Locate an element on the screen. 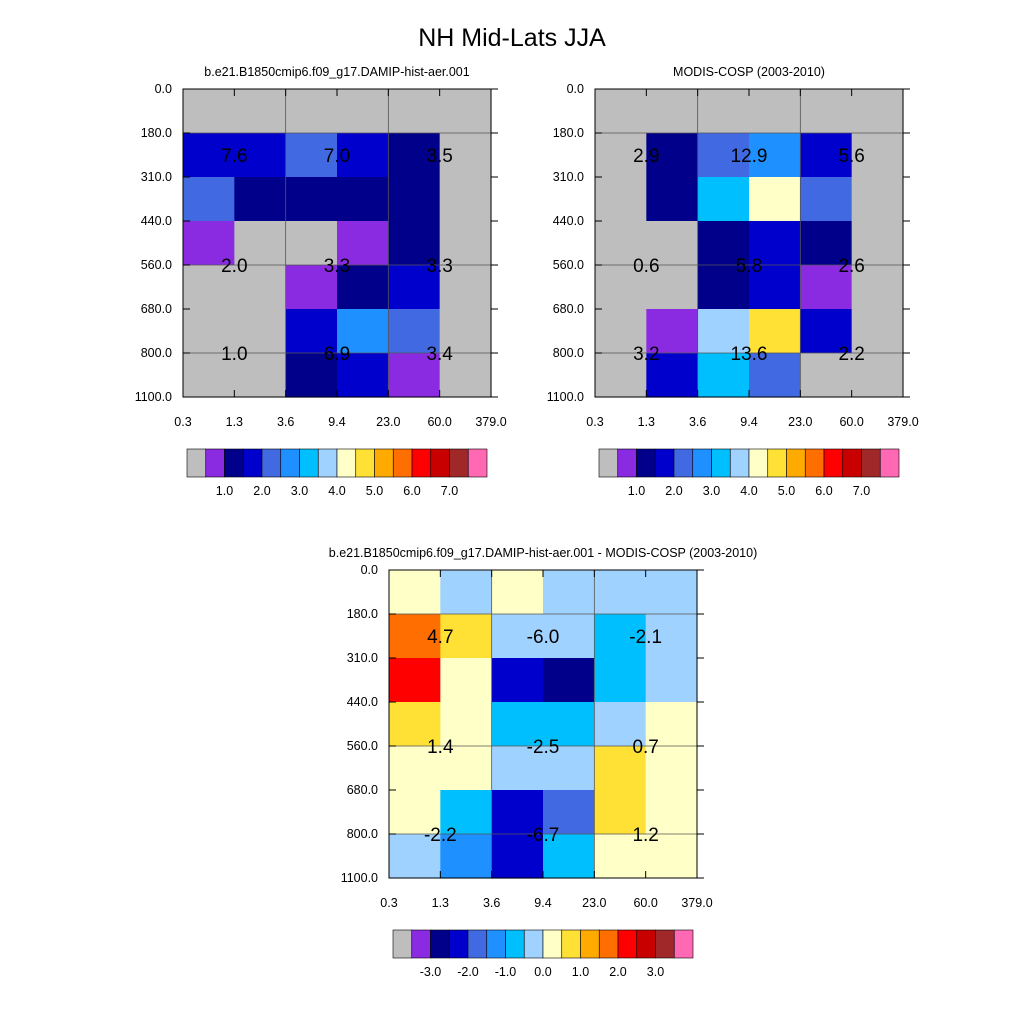 The height and width of the screenshot is (1024, 1024). x-tick-label: 379.0 is located at coordinates (696, 903).